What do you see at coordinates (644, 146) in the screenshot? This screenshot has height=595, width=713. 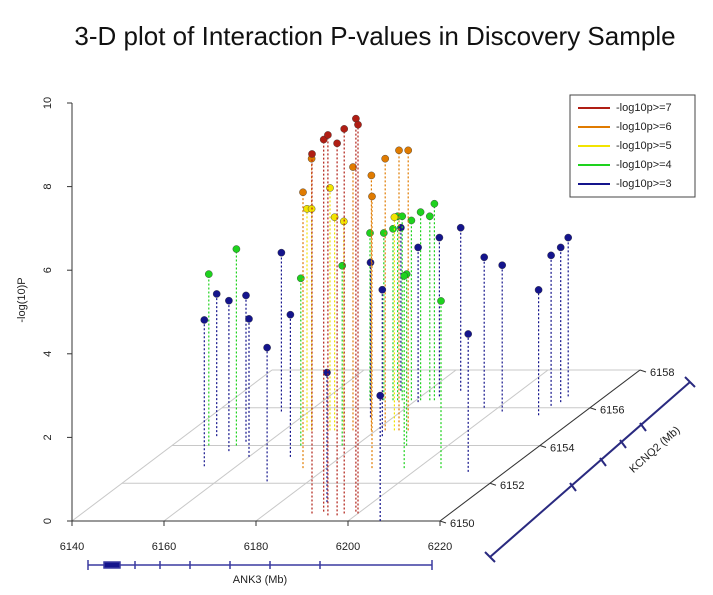 I see `legend-label: -log10p>=5` at bounding box center [644, 146].